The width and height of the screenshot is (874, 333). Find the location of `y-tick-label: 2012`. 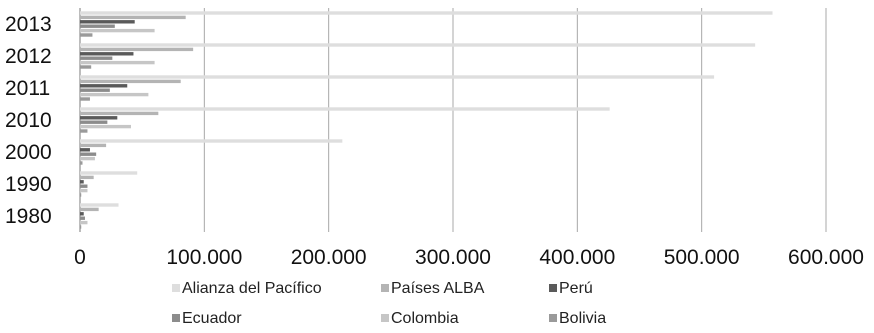

y-tick-label: 2012 is located at coordinates (28, 56).